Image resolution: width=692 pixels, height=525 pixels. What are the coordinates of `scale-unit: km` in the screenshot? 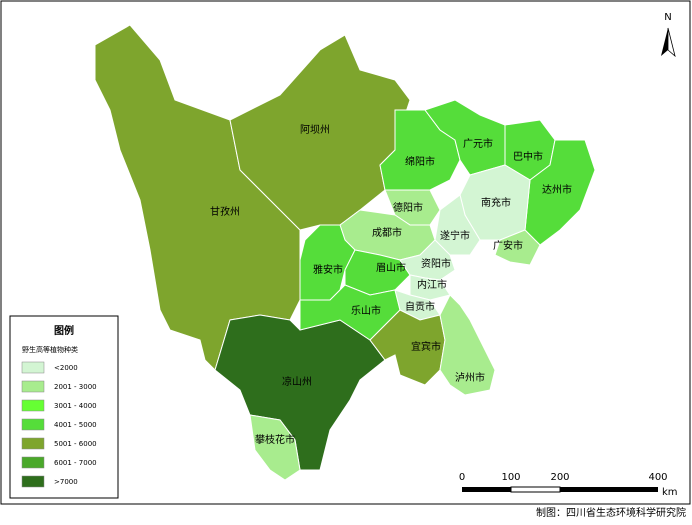 It's located at (670, 492).